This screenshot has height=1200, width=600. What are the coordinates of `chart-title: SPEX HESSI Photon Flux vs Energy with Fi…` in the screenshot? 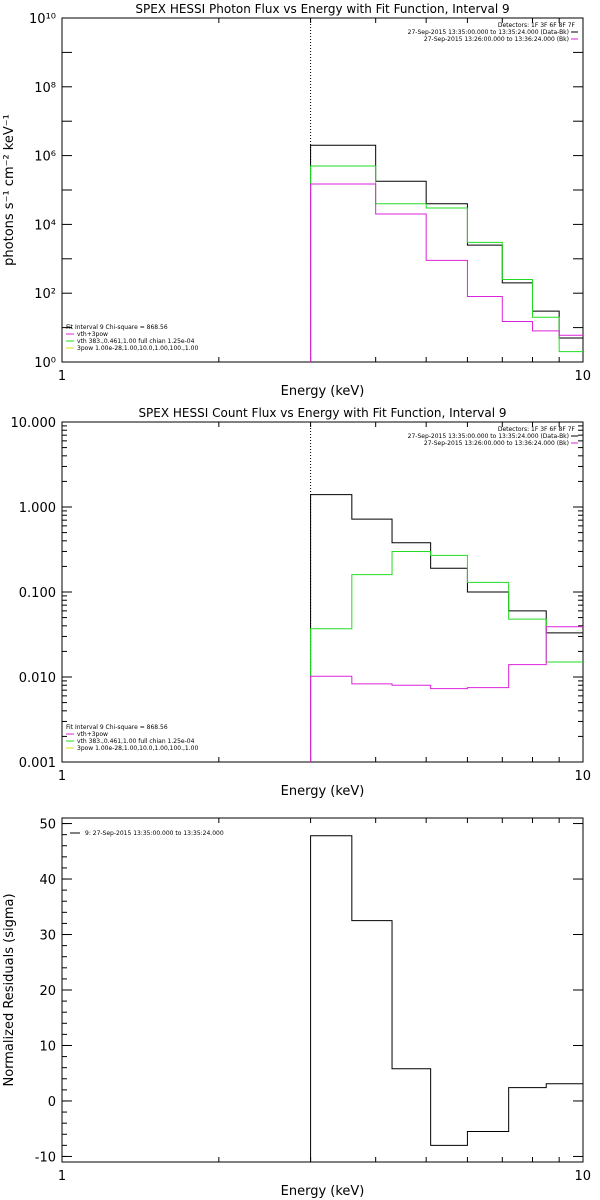 It's located at (322, 9).